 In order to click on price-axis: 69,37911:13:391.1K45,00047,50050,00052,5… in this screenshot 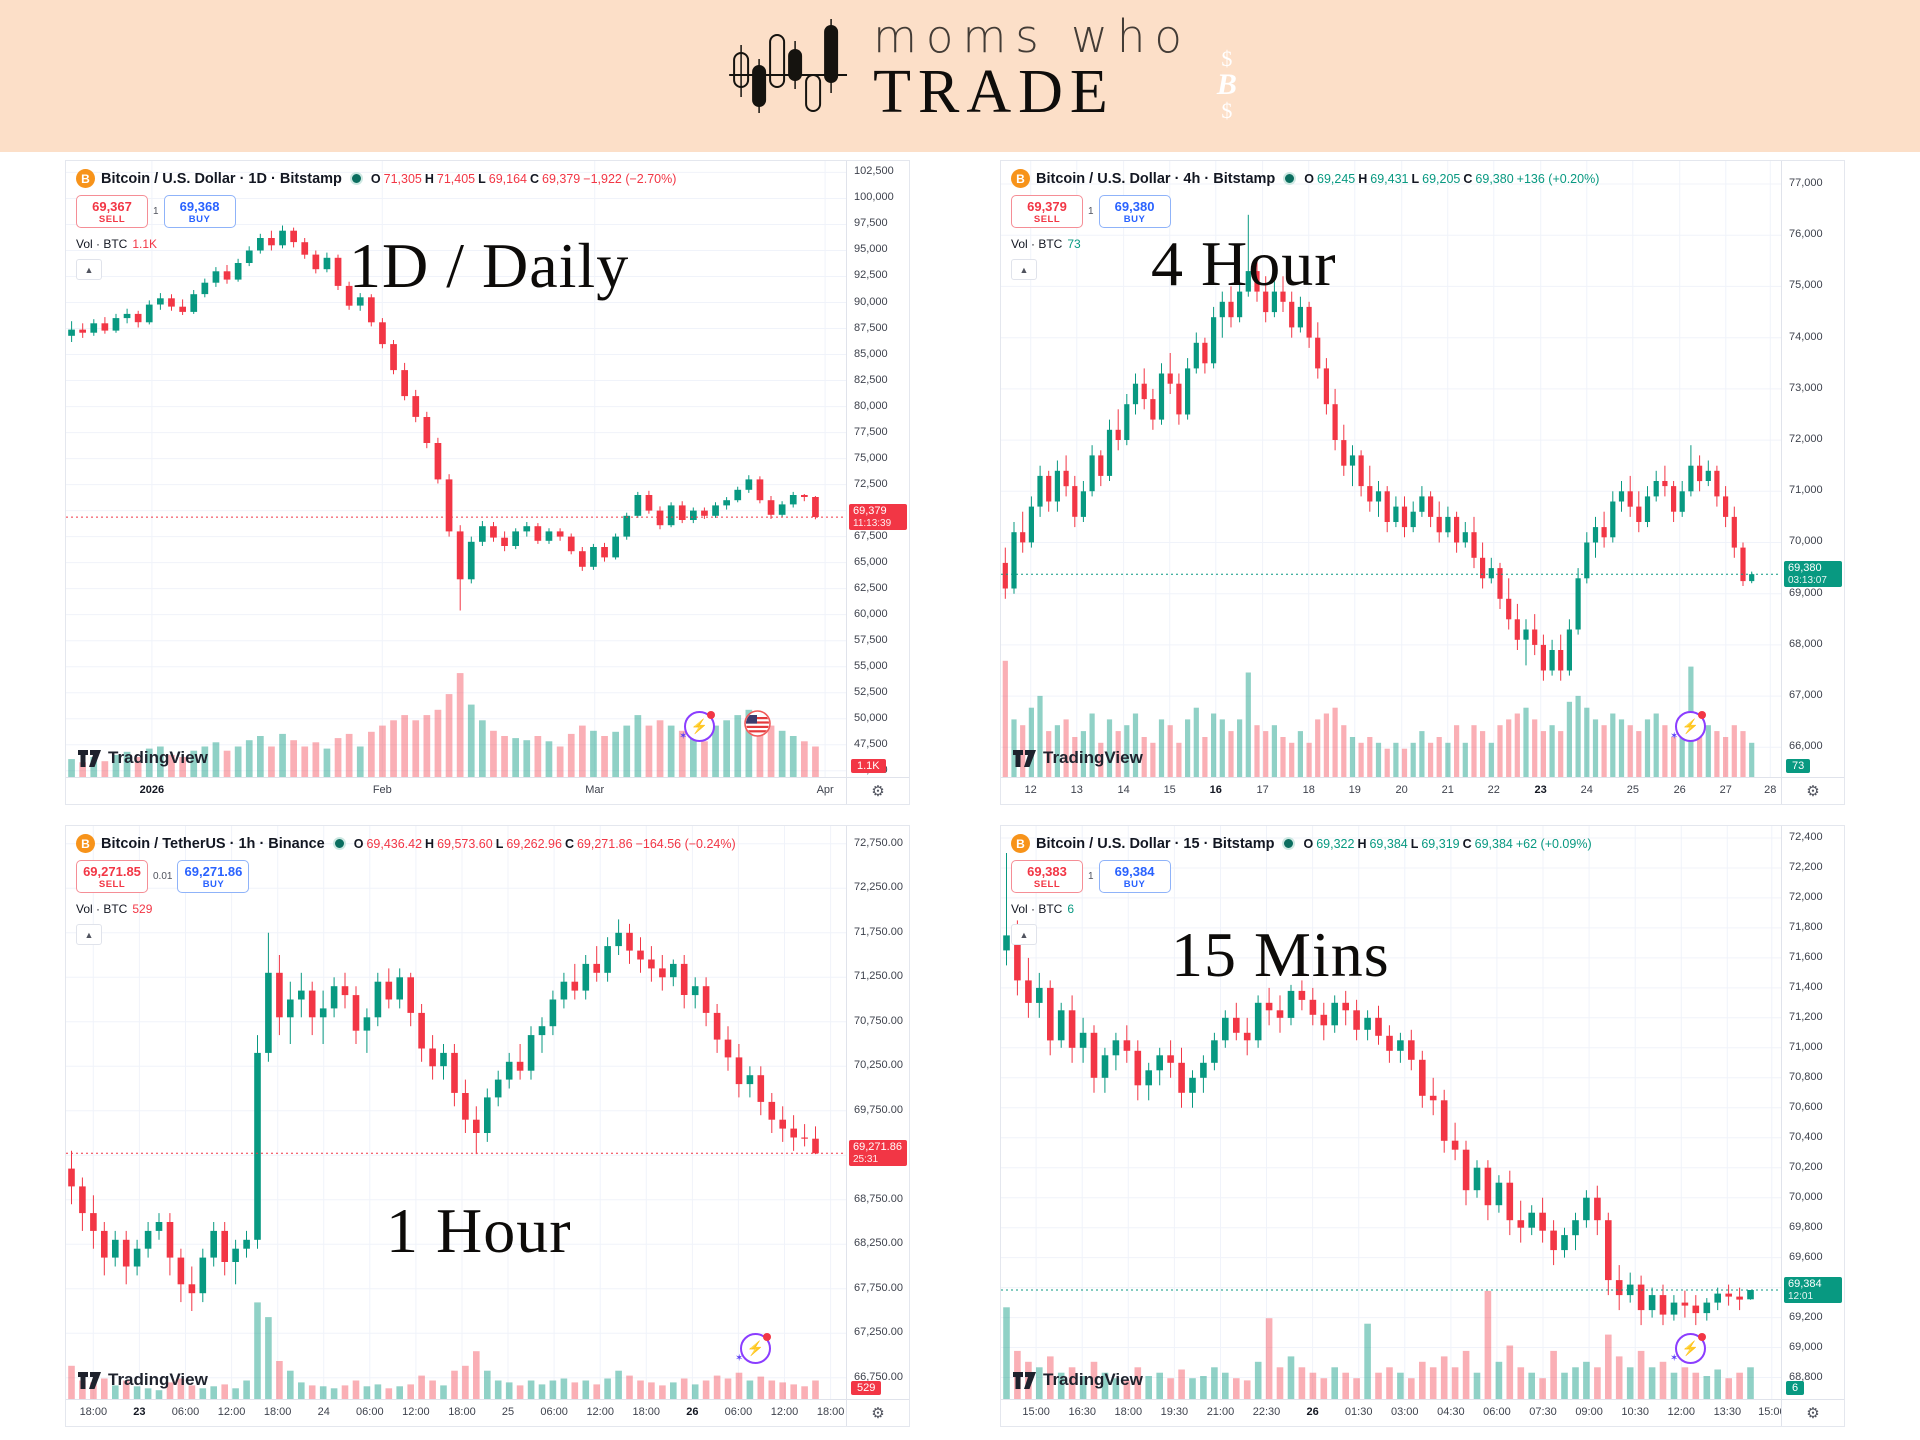, I will do `click(877, 469)`.